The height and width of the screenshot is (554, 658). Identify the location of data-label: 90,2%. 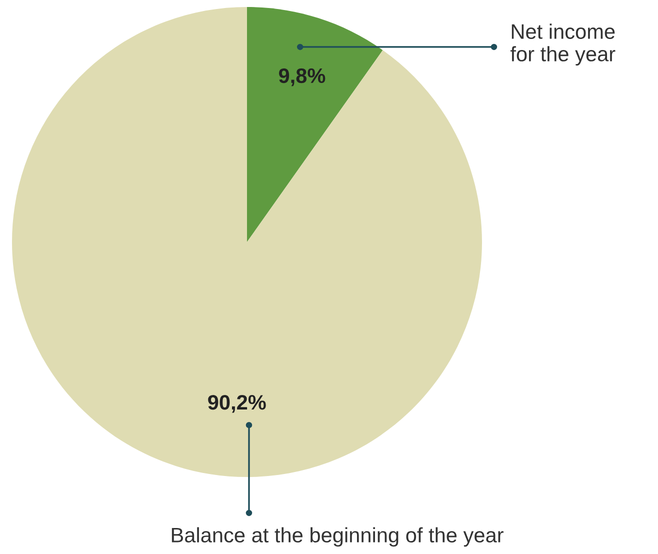
(237, 403).